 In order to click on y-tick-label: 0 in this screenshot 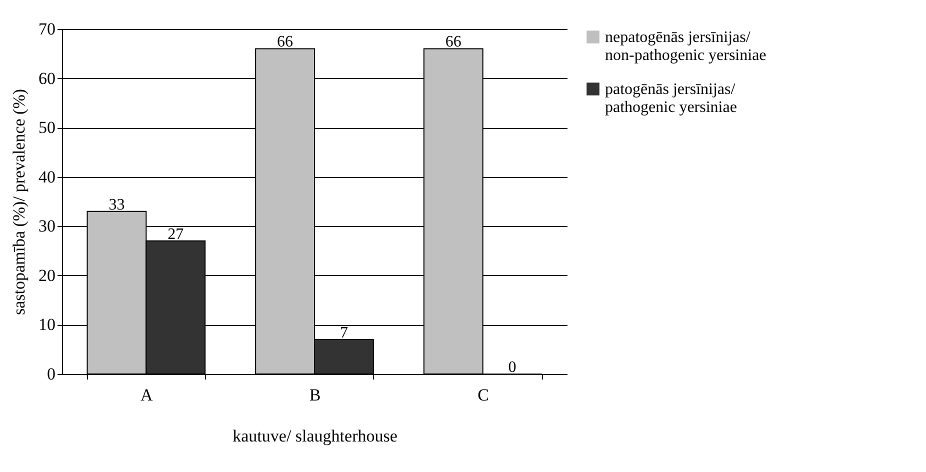, I will do `click(51, 374)`.